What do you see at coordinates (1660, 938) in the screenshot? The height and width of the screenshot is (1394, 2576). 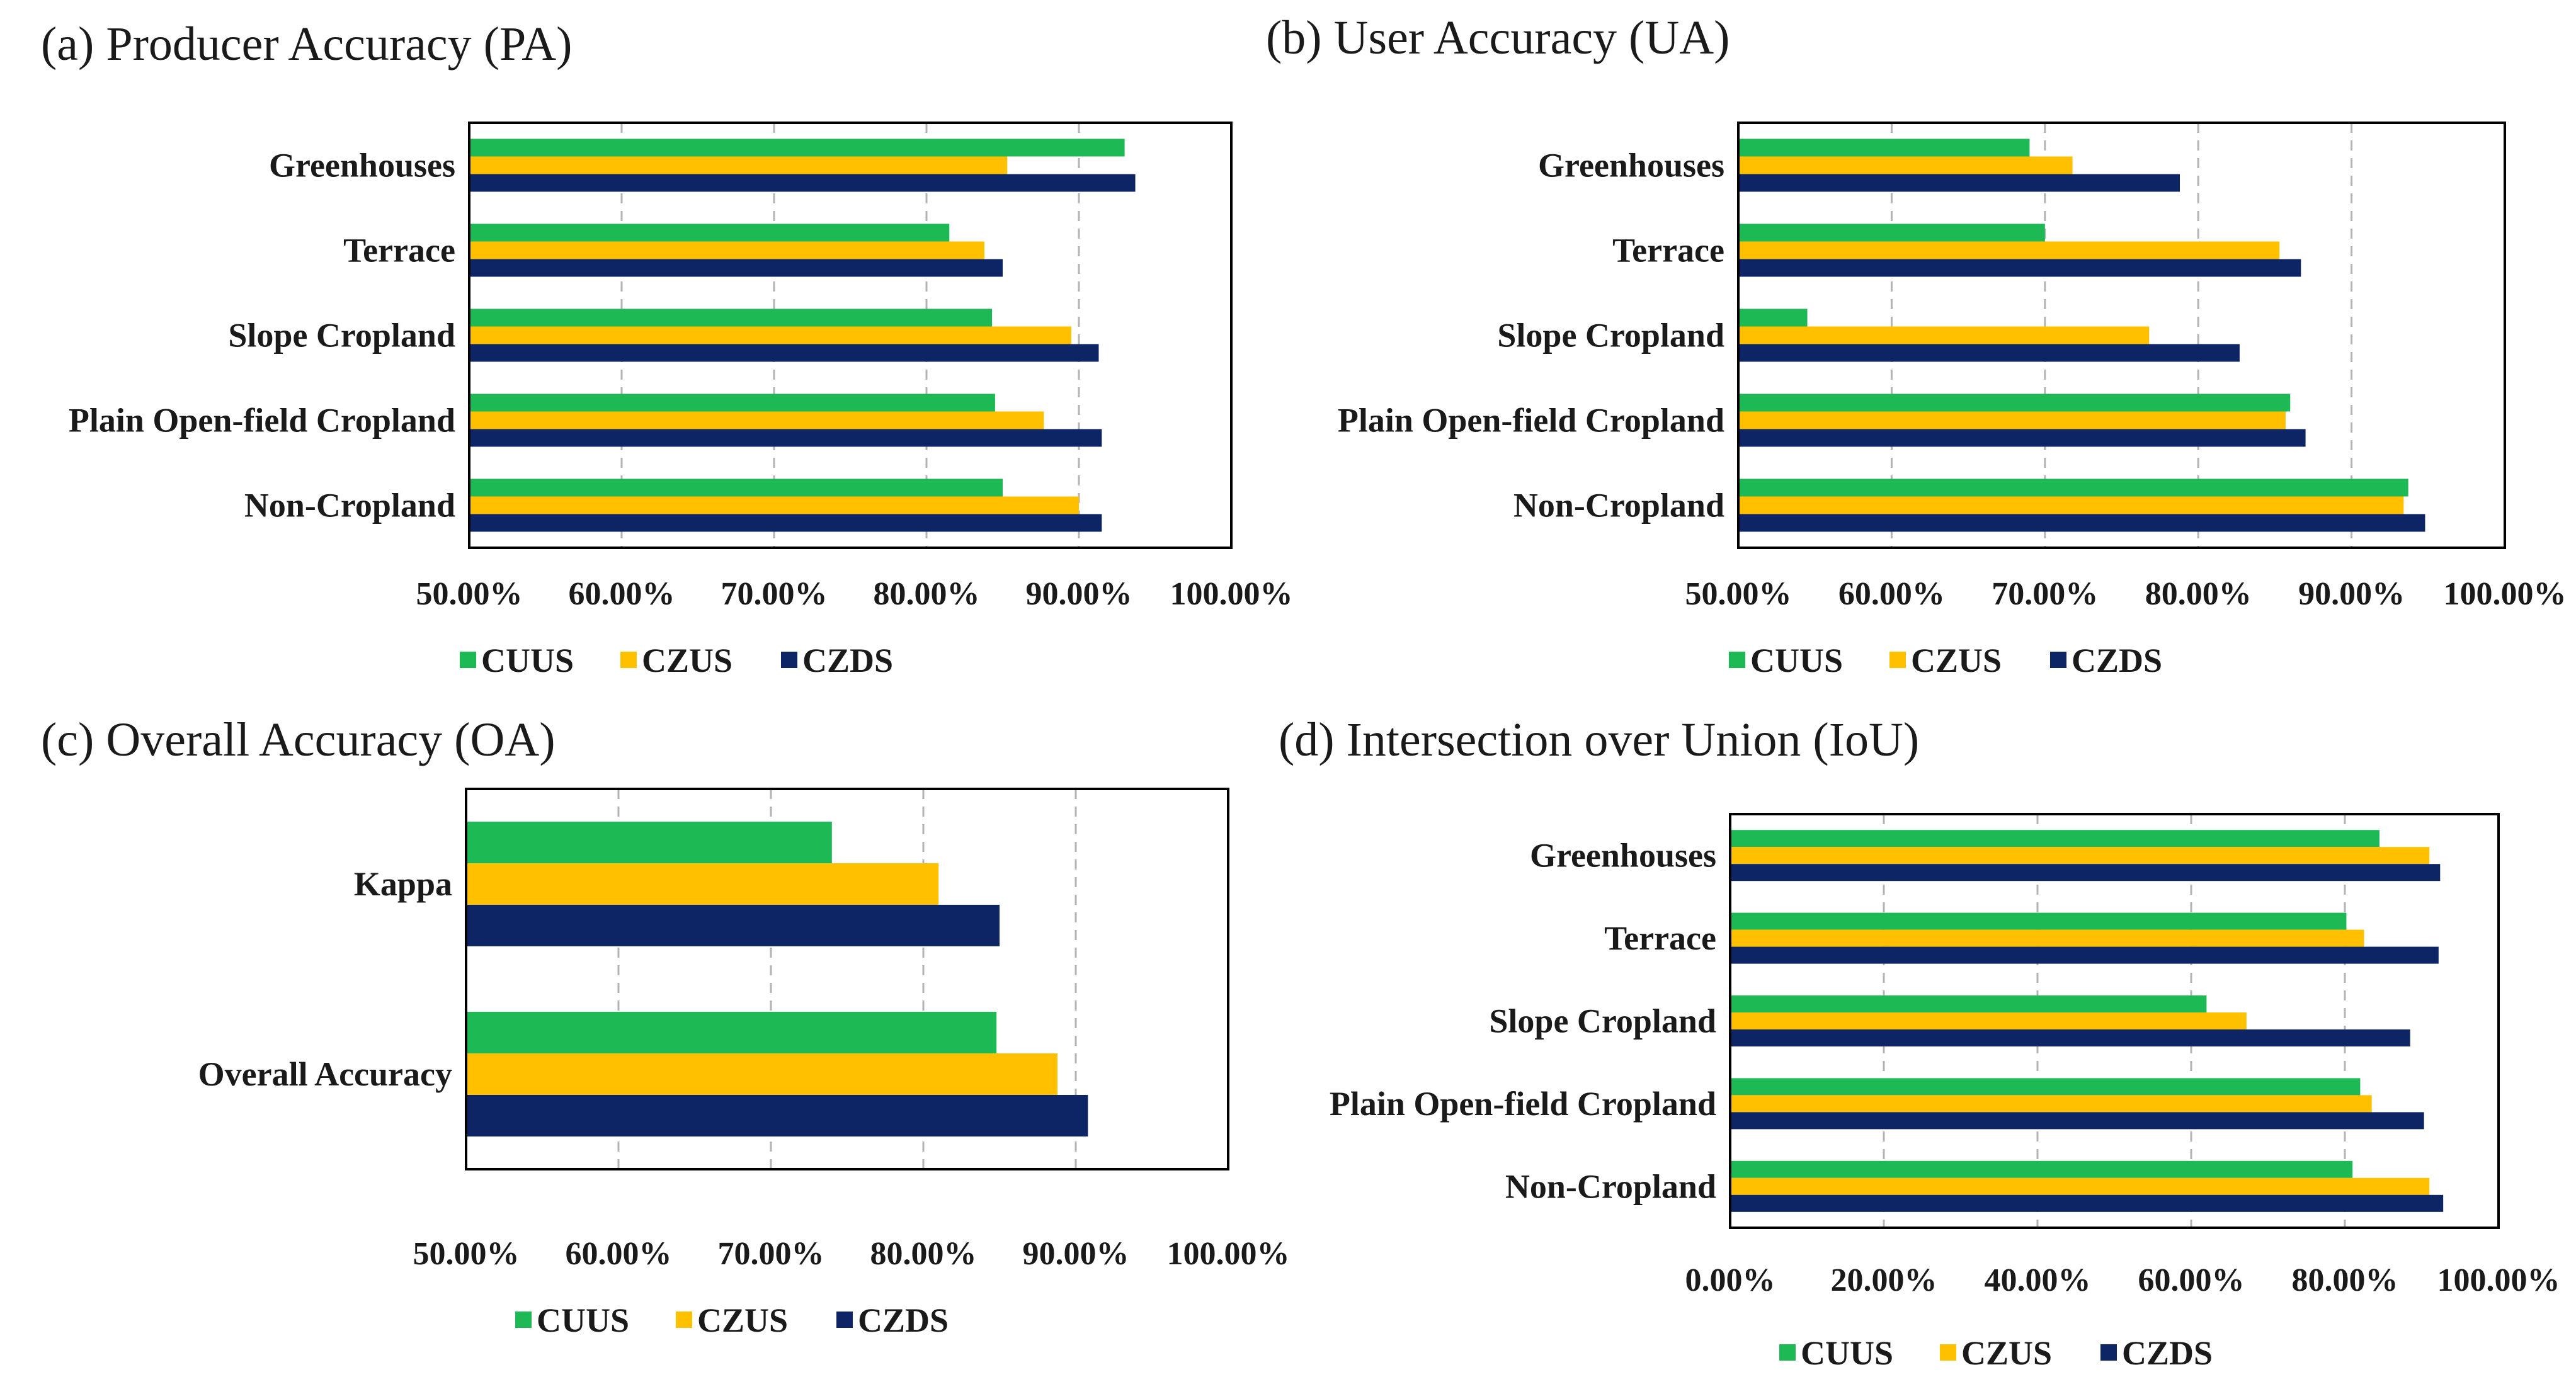 I see `category-label: Terrace` at bounding box center [1660, 938].